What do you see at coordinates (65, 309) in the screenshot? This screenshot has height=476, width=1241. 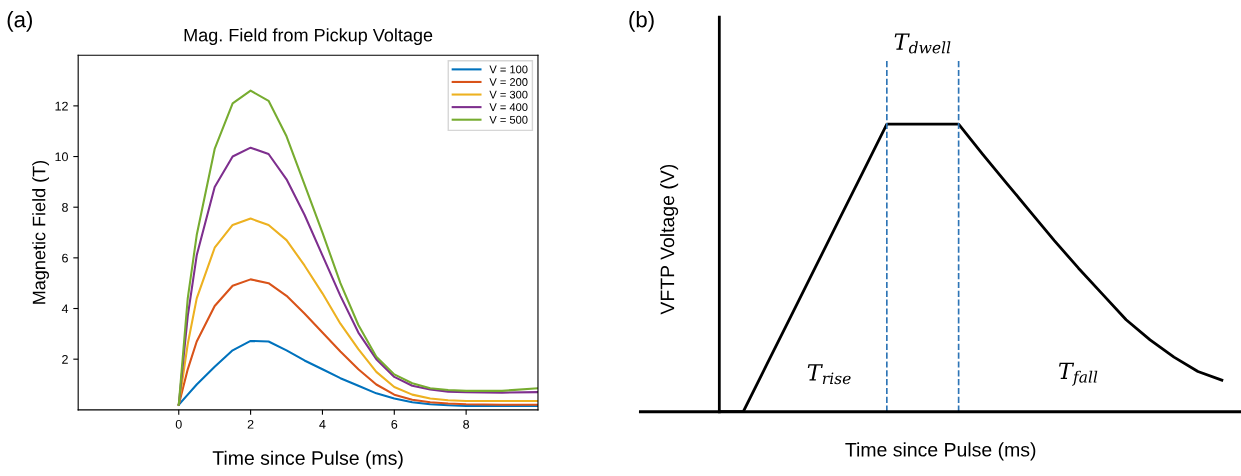 I see `y-tick-label: 4` at bounding box center [65, 309].